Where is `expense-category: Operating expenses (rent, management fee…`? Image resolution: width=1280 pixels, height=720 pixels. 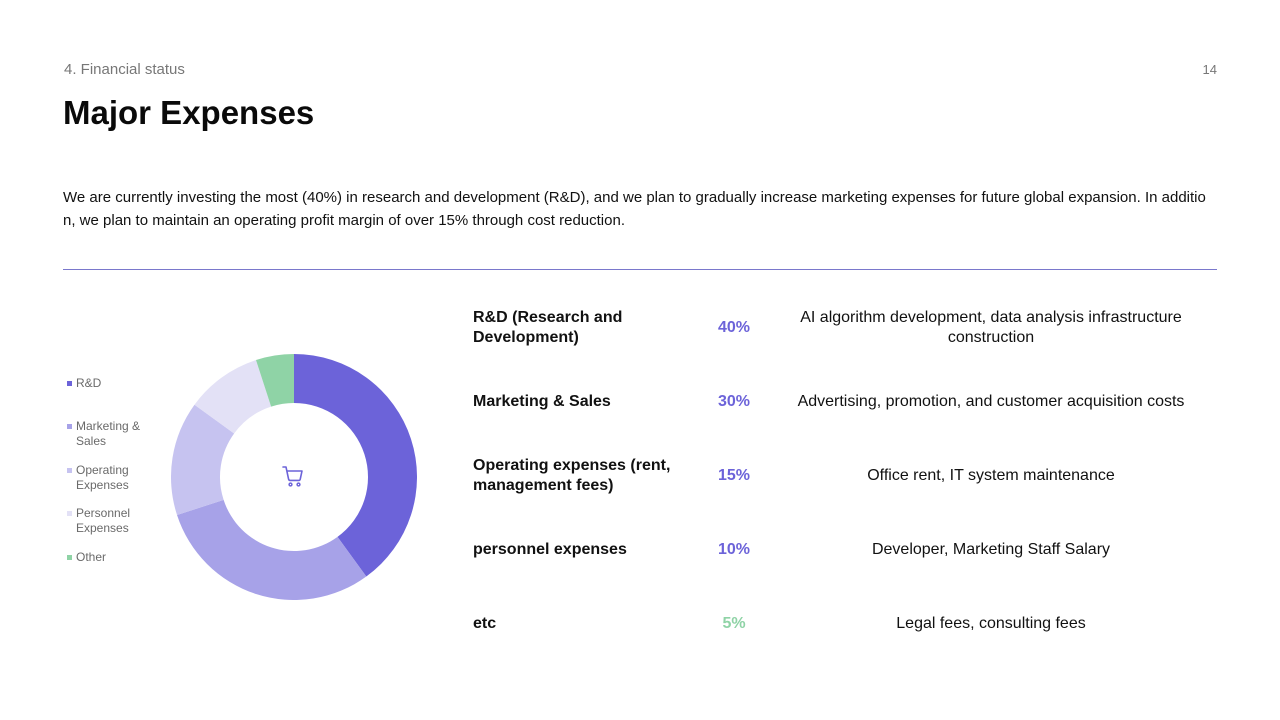
expense-category: Operating expenses (rent, management fee… is located at coordinates (572, 475).